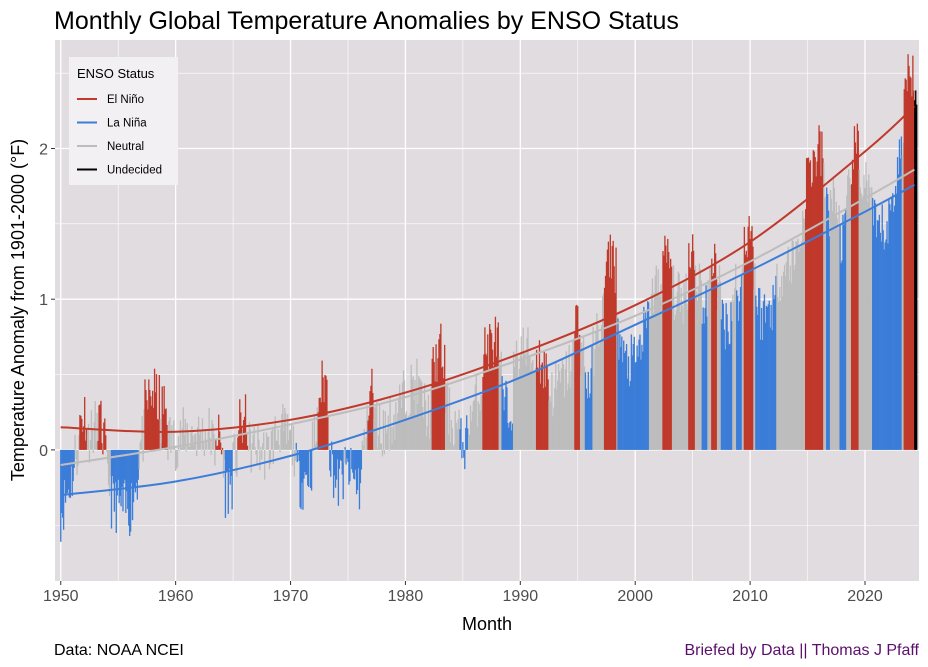  I want to click on x-axis: 1950 1960 1970 1980 1990 2000 2010 2020, so click(463, 593).